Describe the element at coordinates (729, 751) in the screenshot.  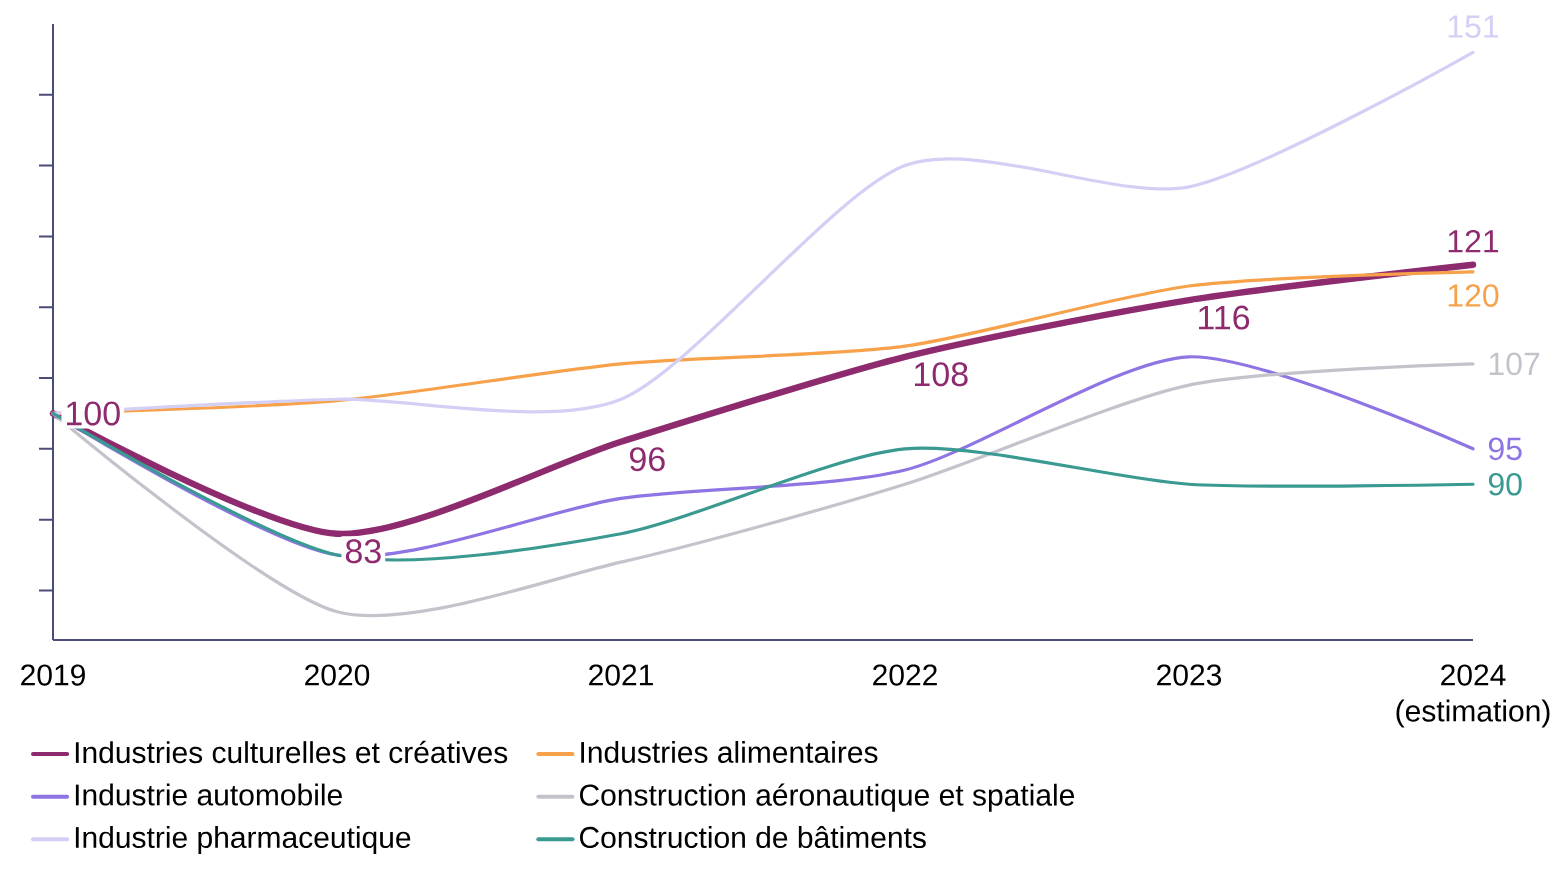
I see `legend-label: Industries alimentaires` at that location.